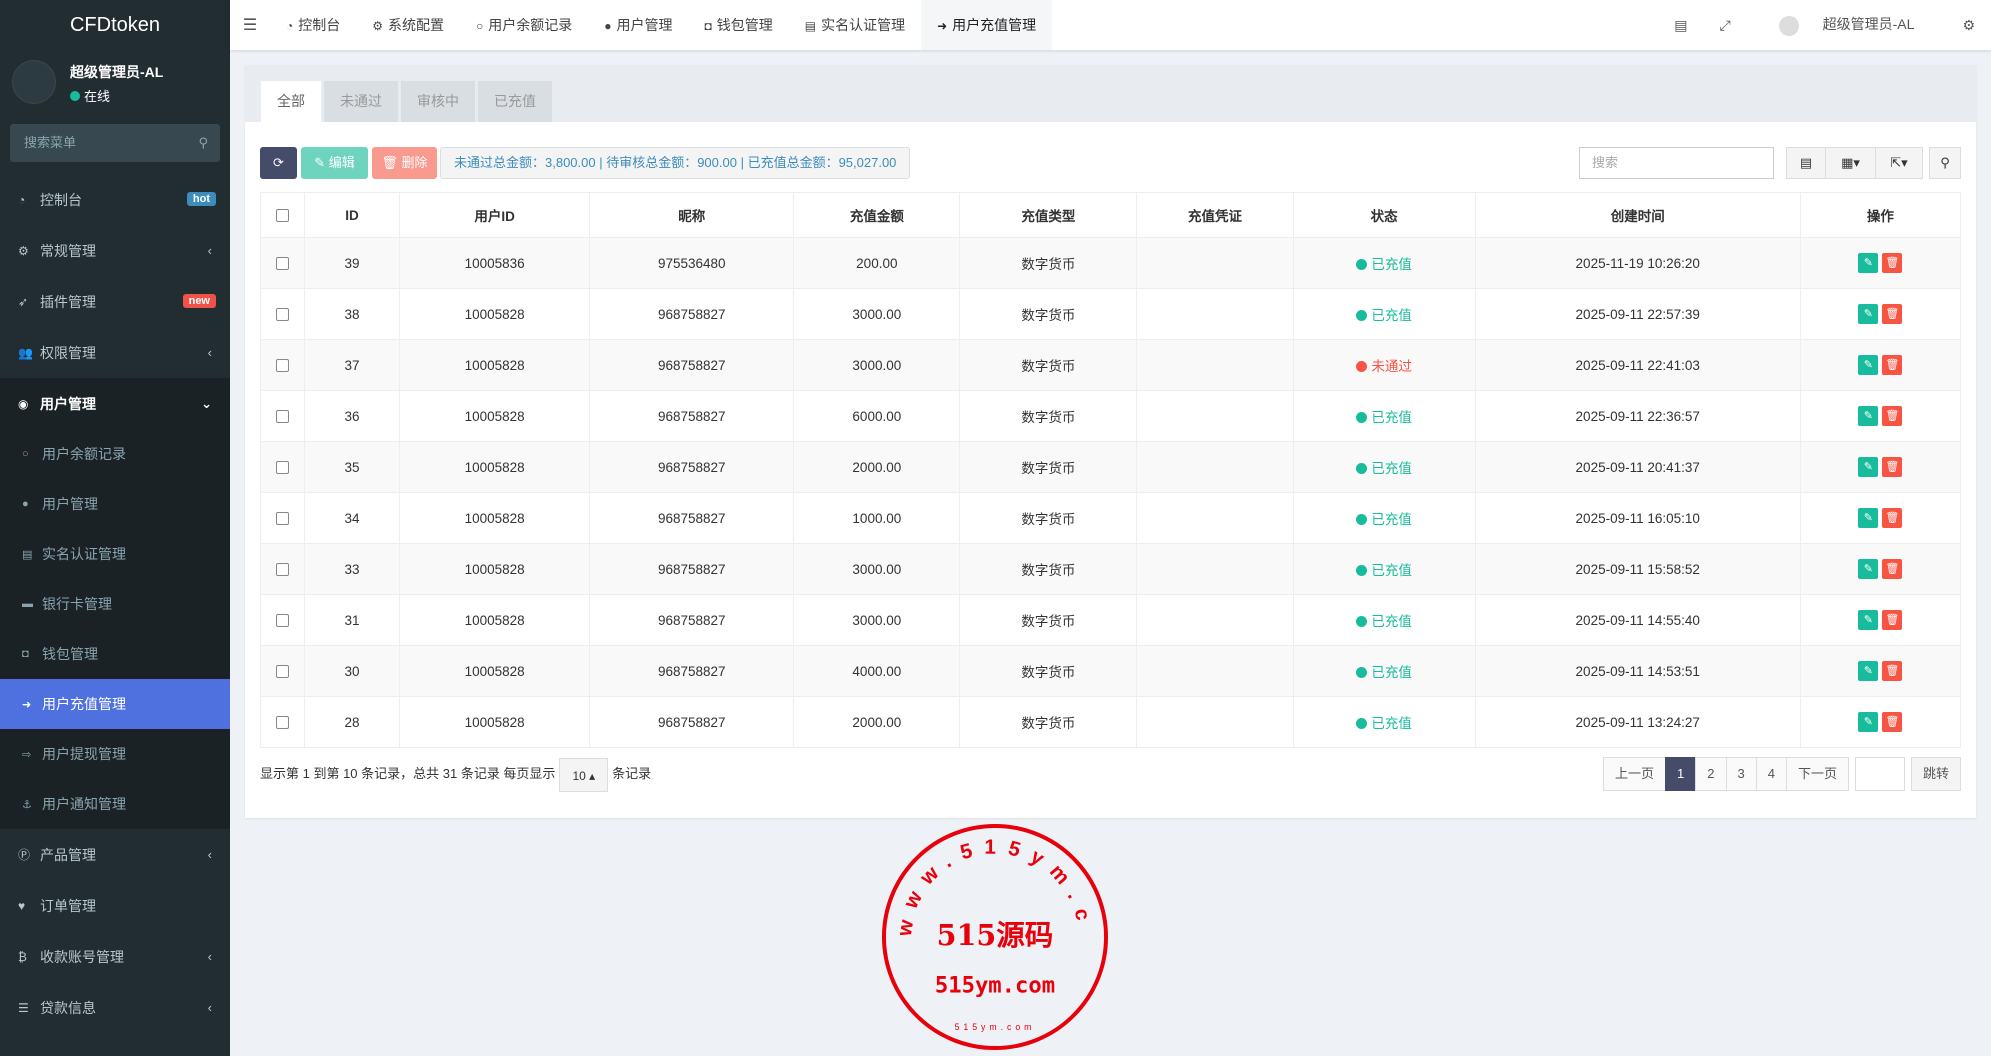 This screenshot has height=1056, width=1991. What do you see at coordinates (739, 25) in the screenshot?
I see `header-tab: ◘ 钱包管理` at bounding box center [739, 25].